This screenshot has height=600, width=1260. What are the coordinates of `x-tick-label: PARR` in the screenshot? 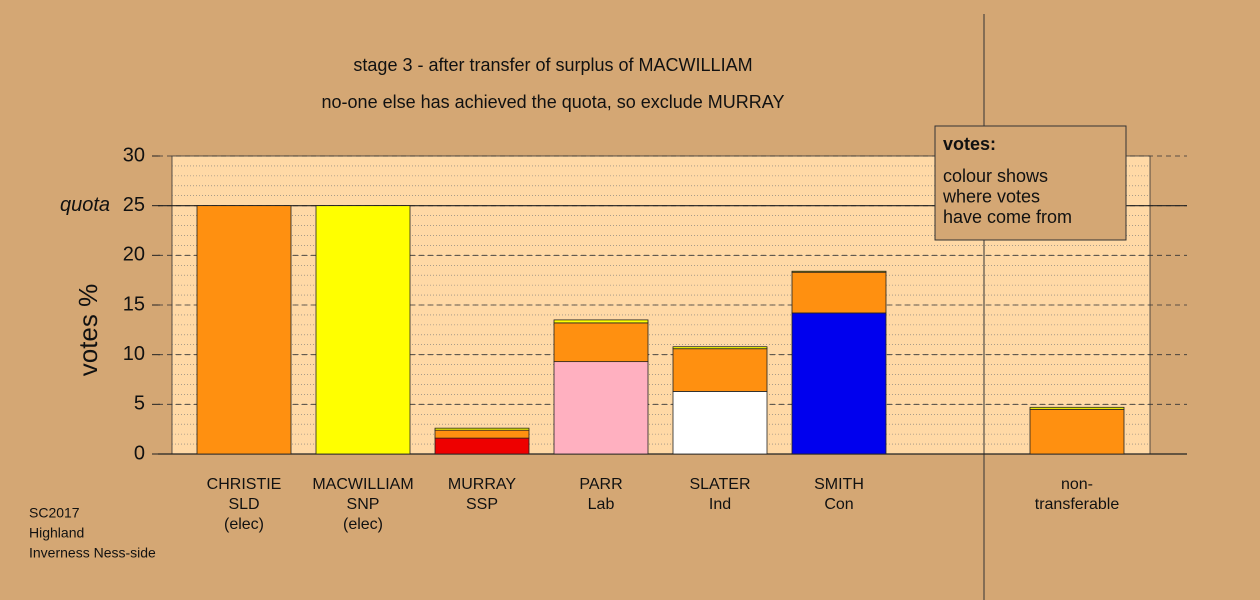 It's located at (600, 484).